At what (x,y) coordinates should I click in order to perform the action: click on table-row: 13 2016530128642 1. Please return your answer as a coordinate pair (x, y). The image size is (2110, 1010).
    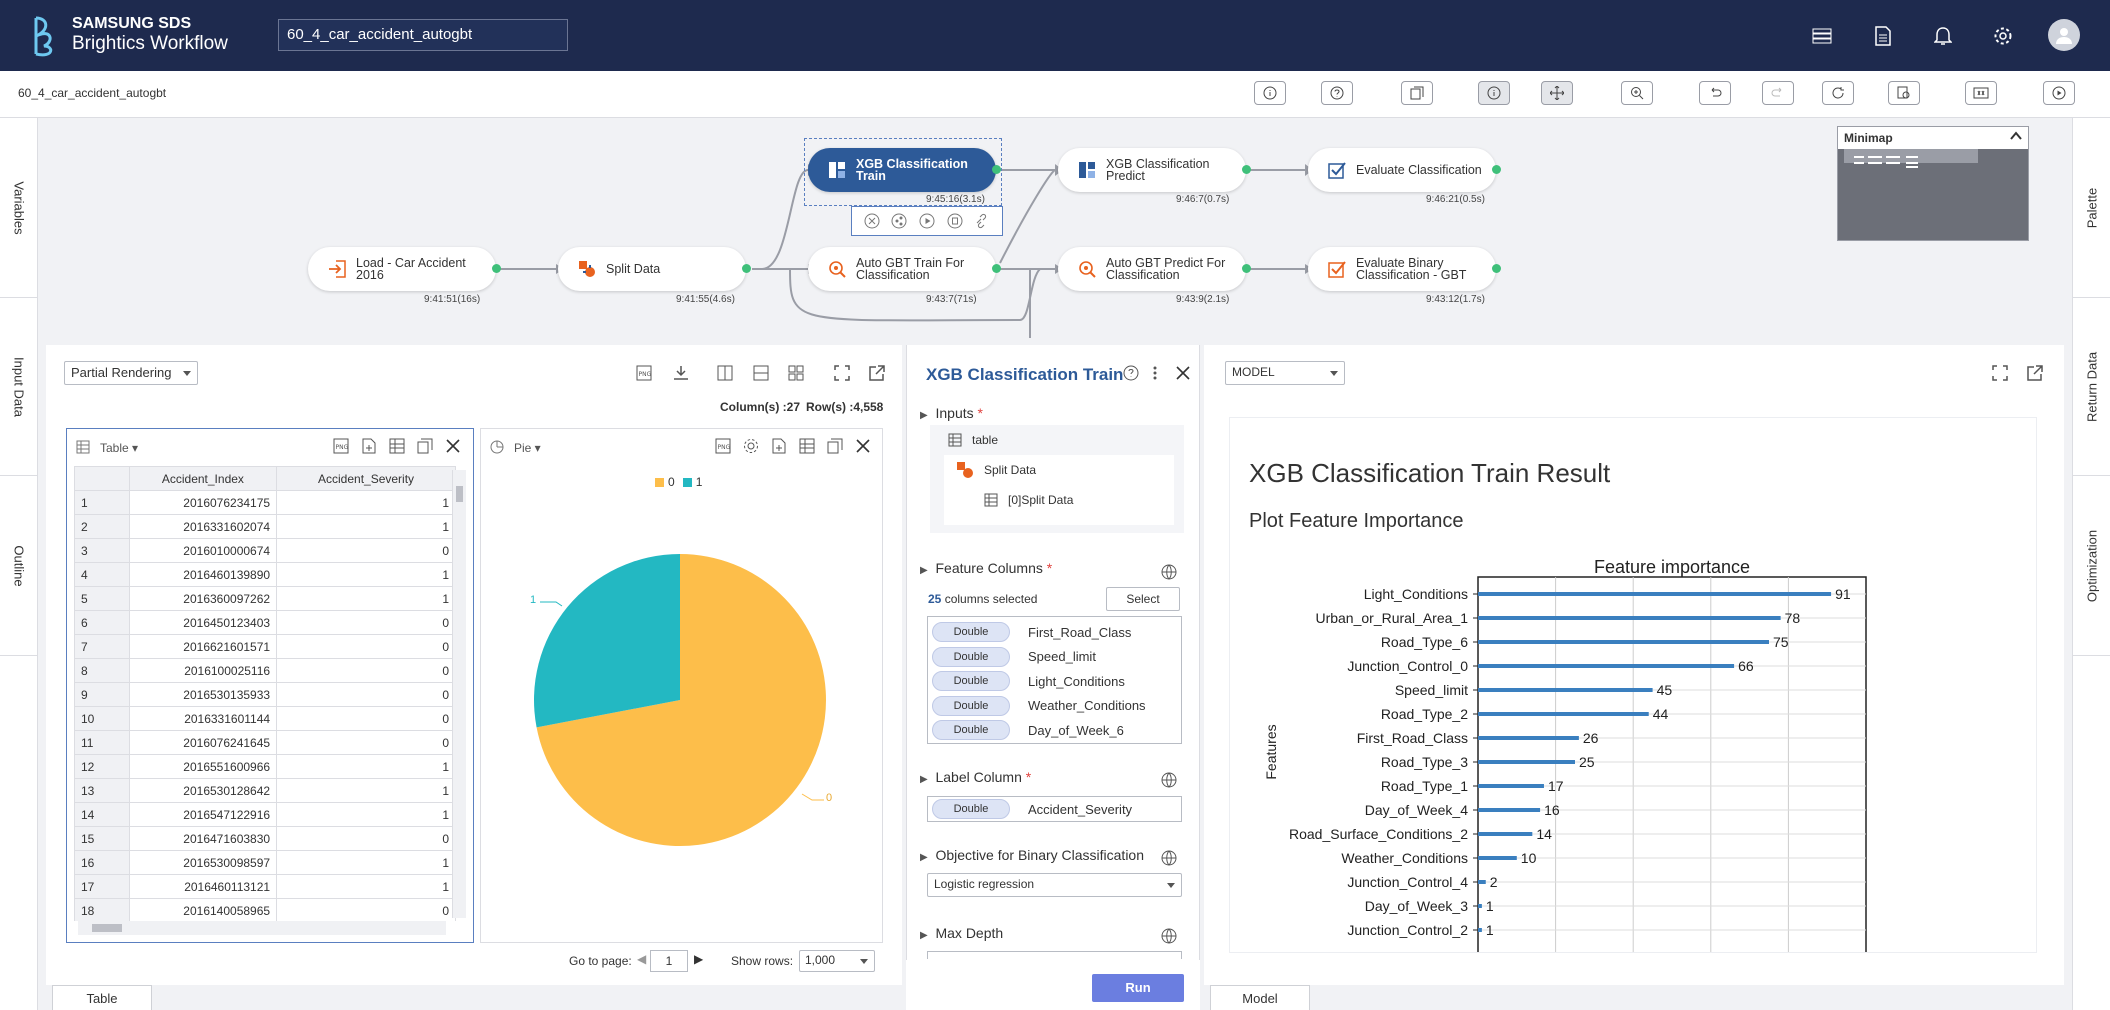
    Looking at the image, I should click on (265, 790).